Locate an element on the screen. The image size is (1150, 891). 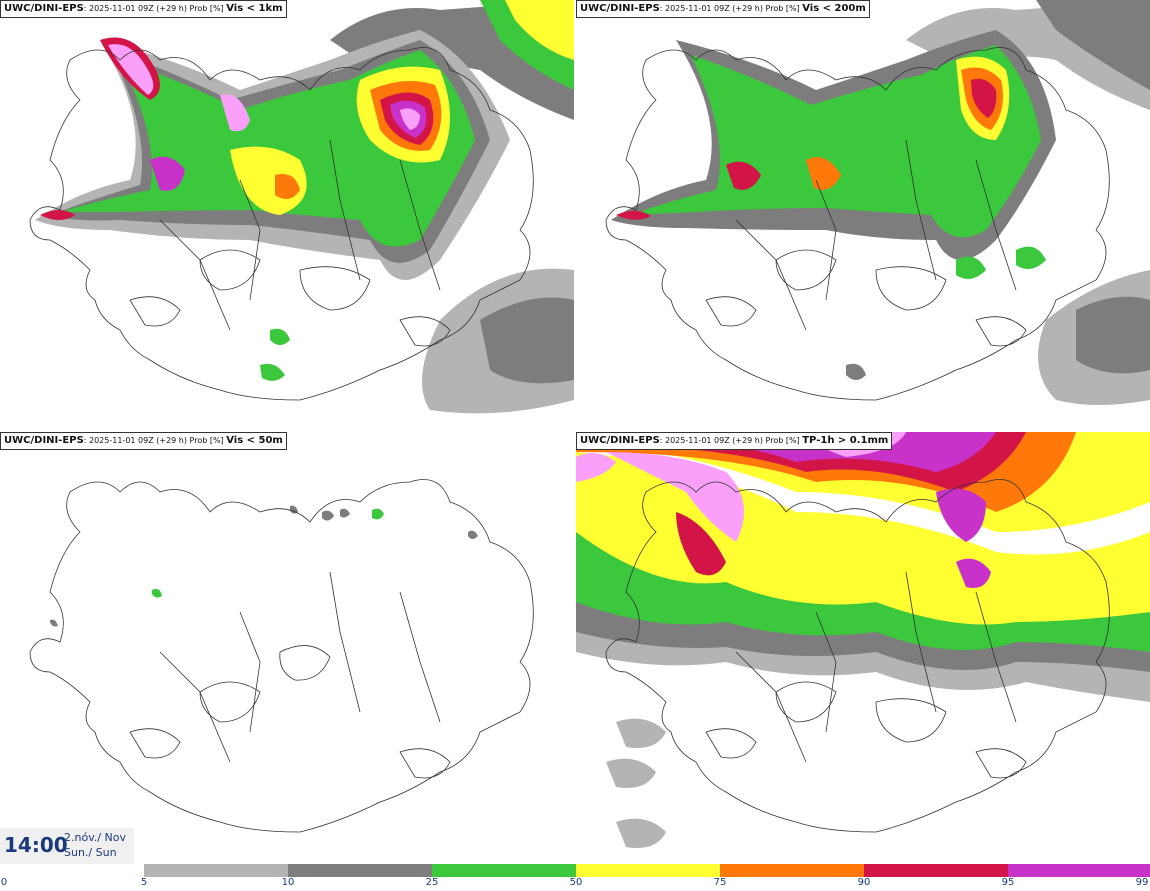
legend-tick-50: 50 is located at coordinates (576, 882).